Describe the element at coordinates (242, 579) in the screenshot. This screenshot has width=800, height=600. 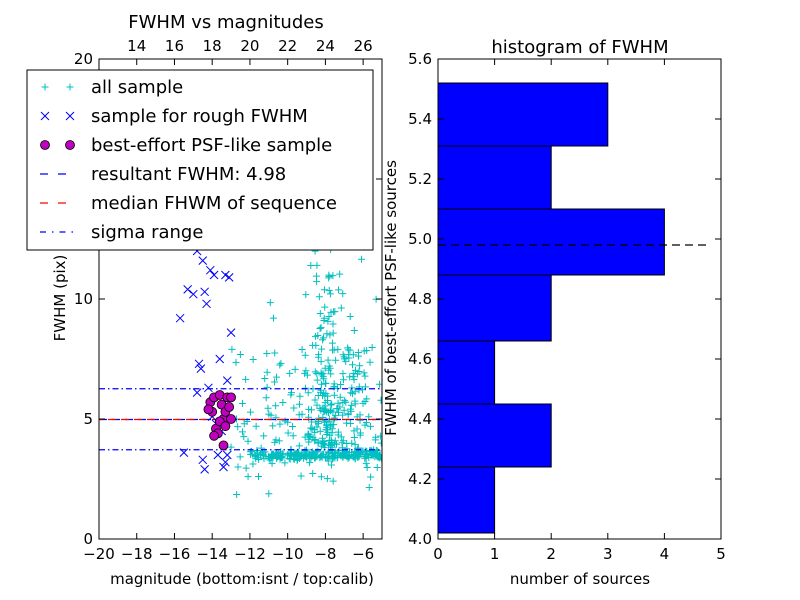
I see `left-x-label: magnitude (bottom:isnt / top:calib)` at that location.